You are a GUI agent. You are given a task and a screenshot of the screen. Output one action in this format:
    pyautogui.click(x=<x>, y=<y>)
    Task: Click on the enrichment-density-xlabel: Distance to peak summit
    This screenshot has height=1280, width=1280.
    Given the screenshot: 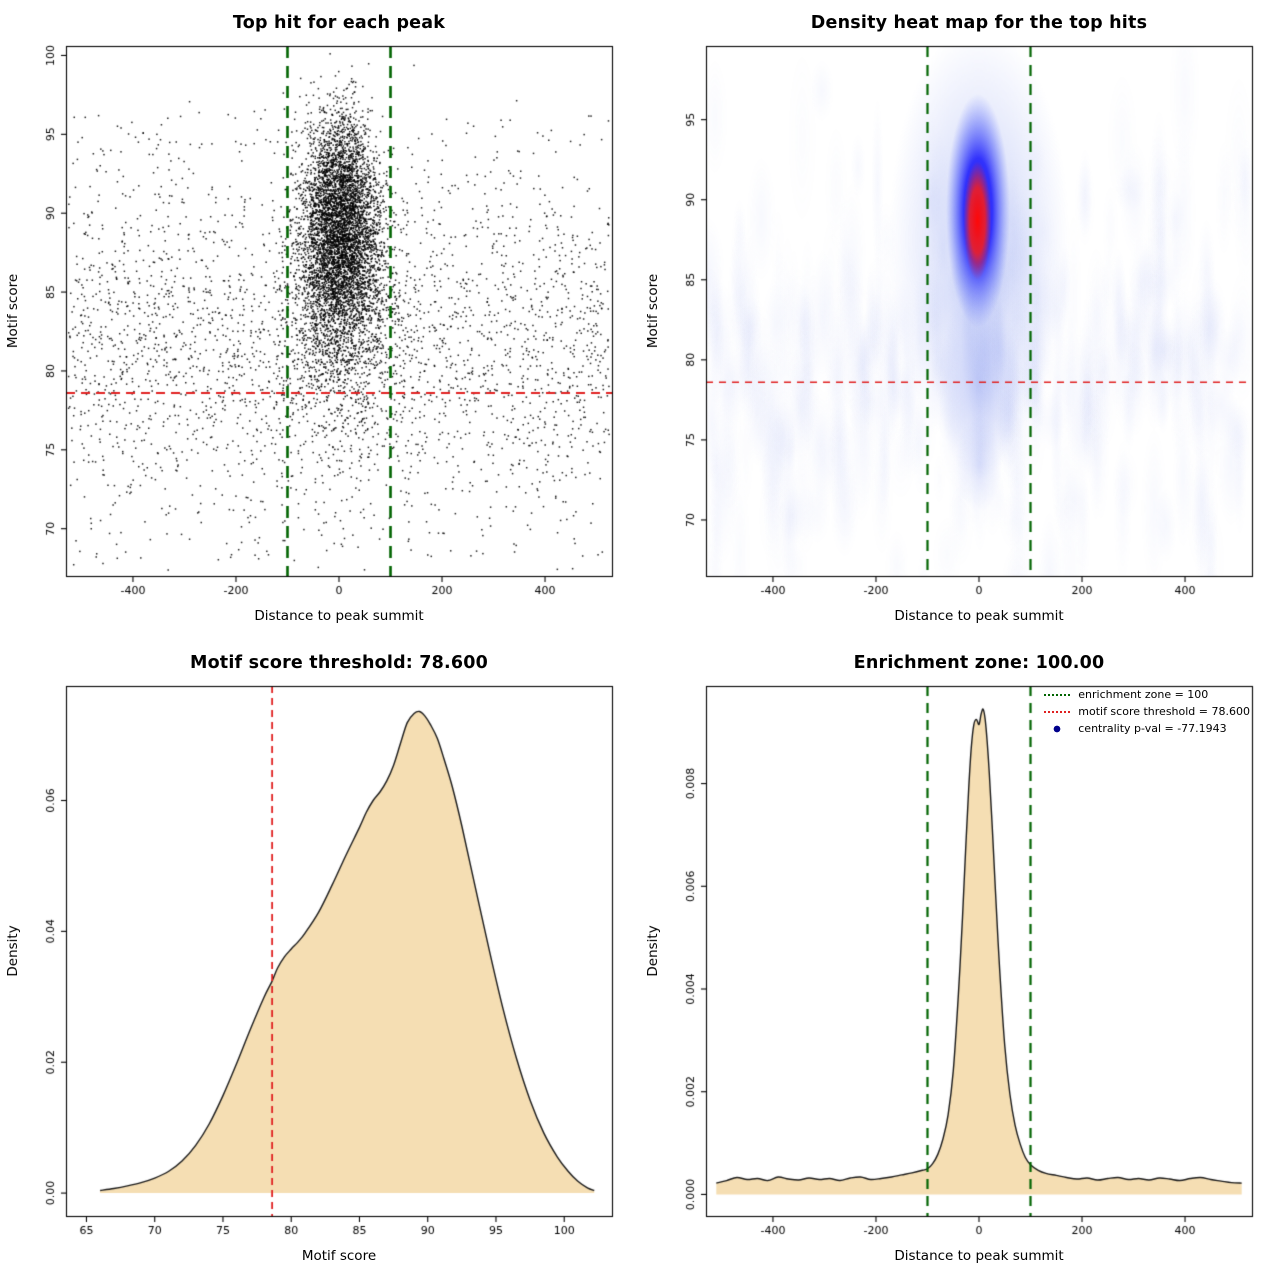 What is the action you would take?
    pyautogui.click(x=979, y=1256)
    